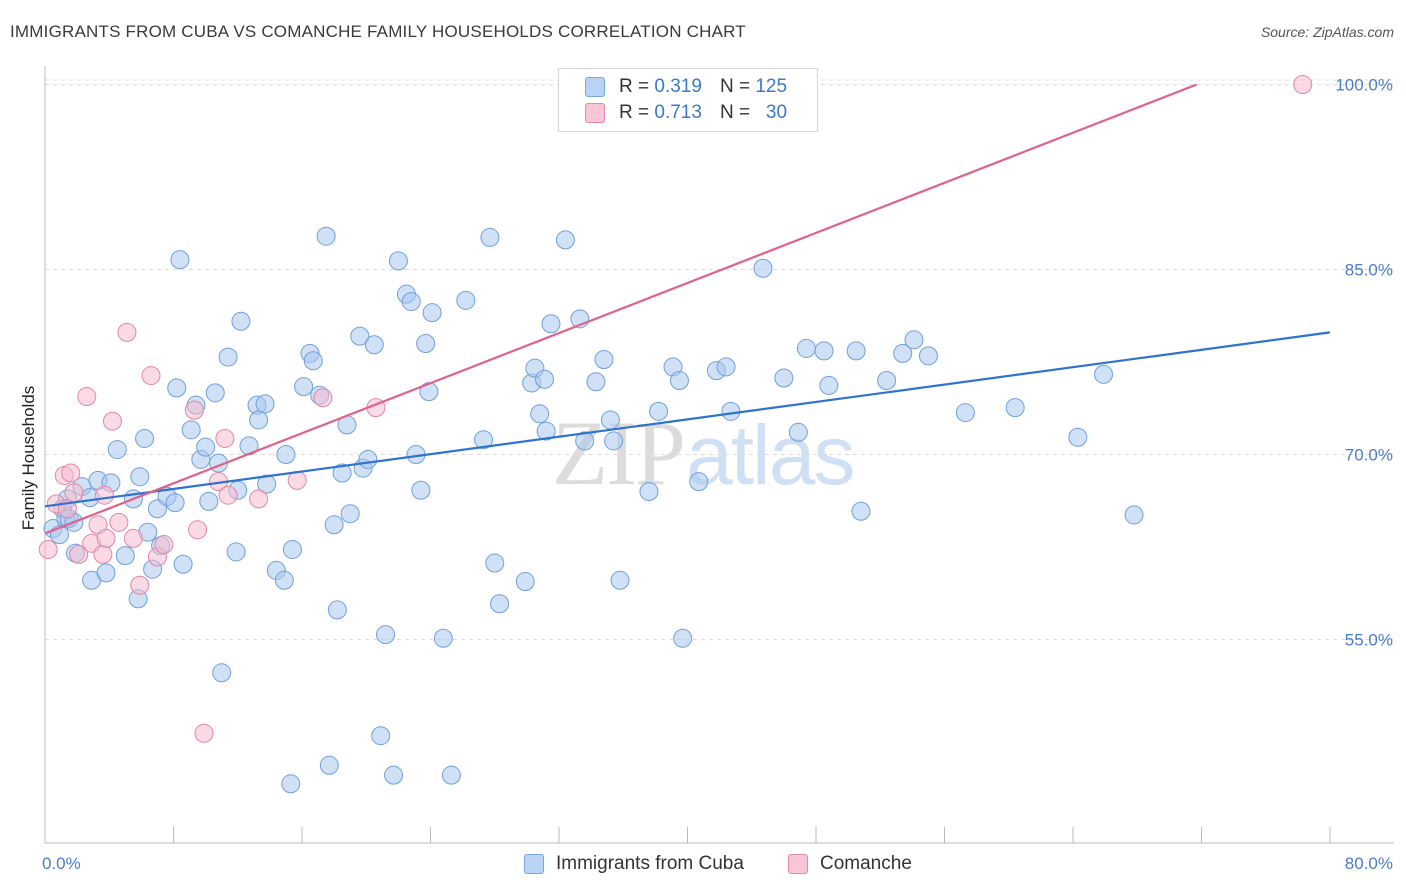 Image resolution: width=1406 pixels, height=892 pixels. What do you see at coordinates (1369, 270) in the screenshot?
I see `y-tick-label: 85.0%` at bounding box center [1369, 270].